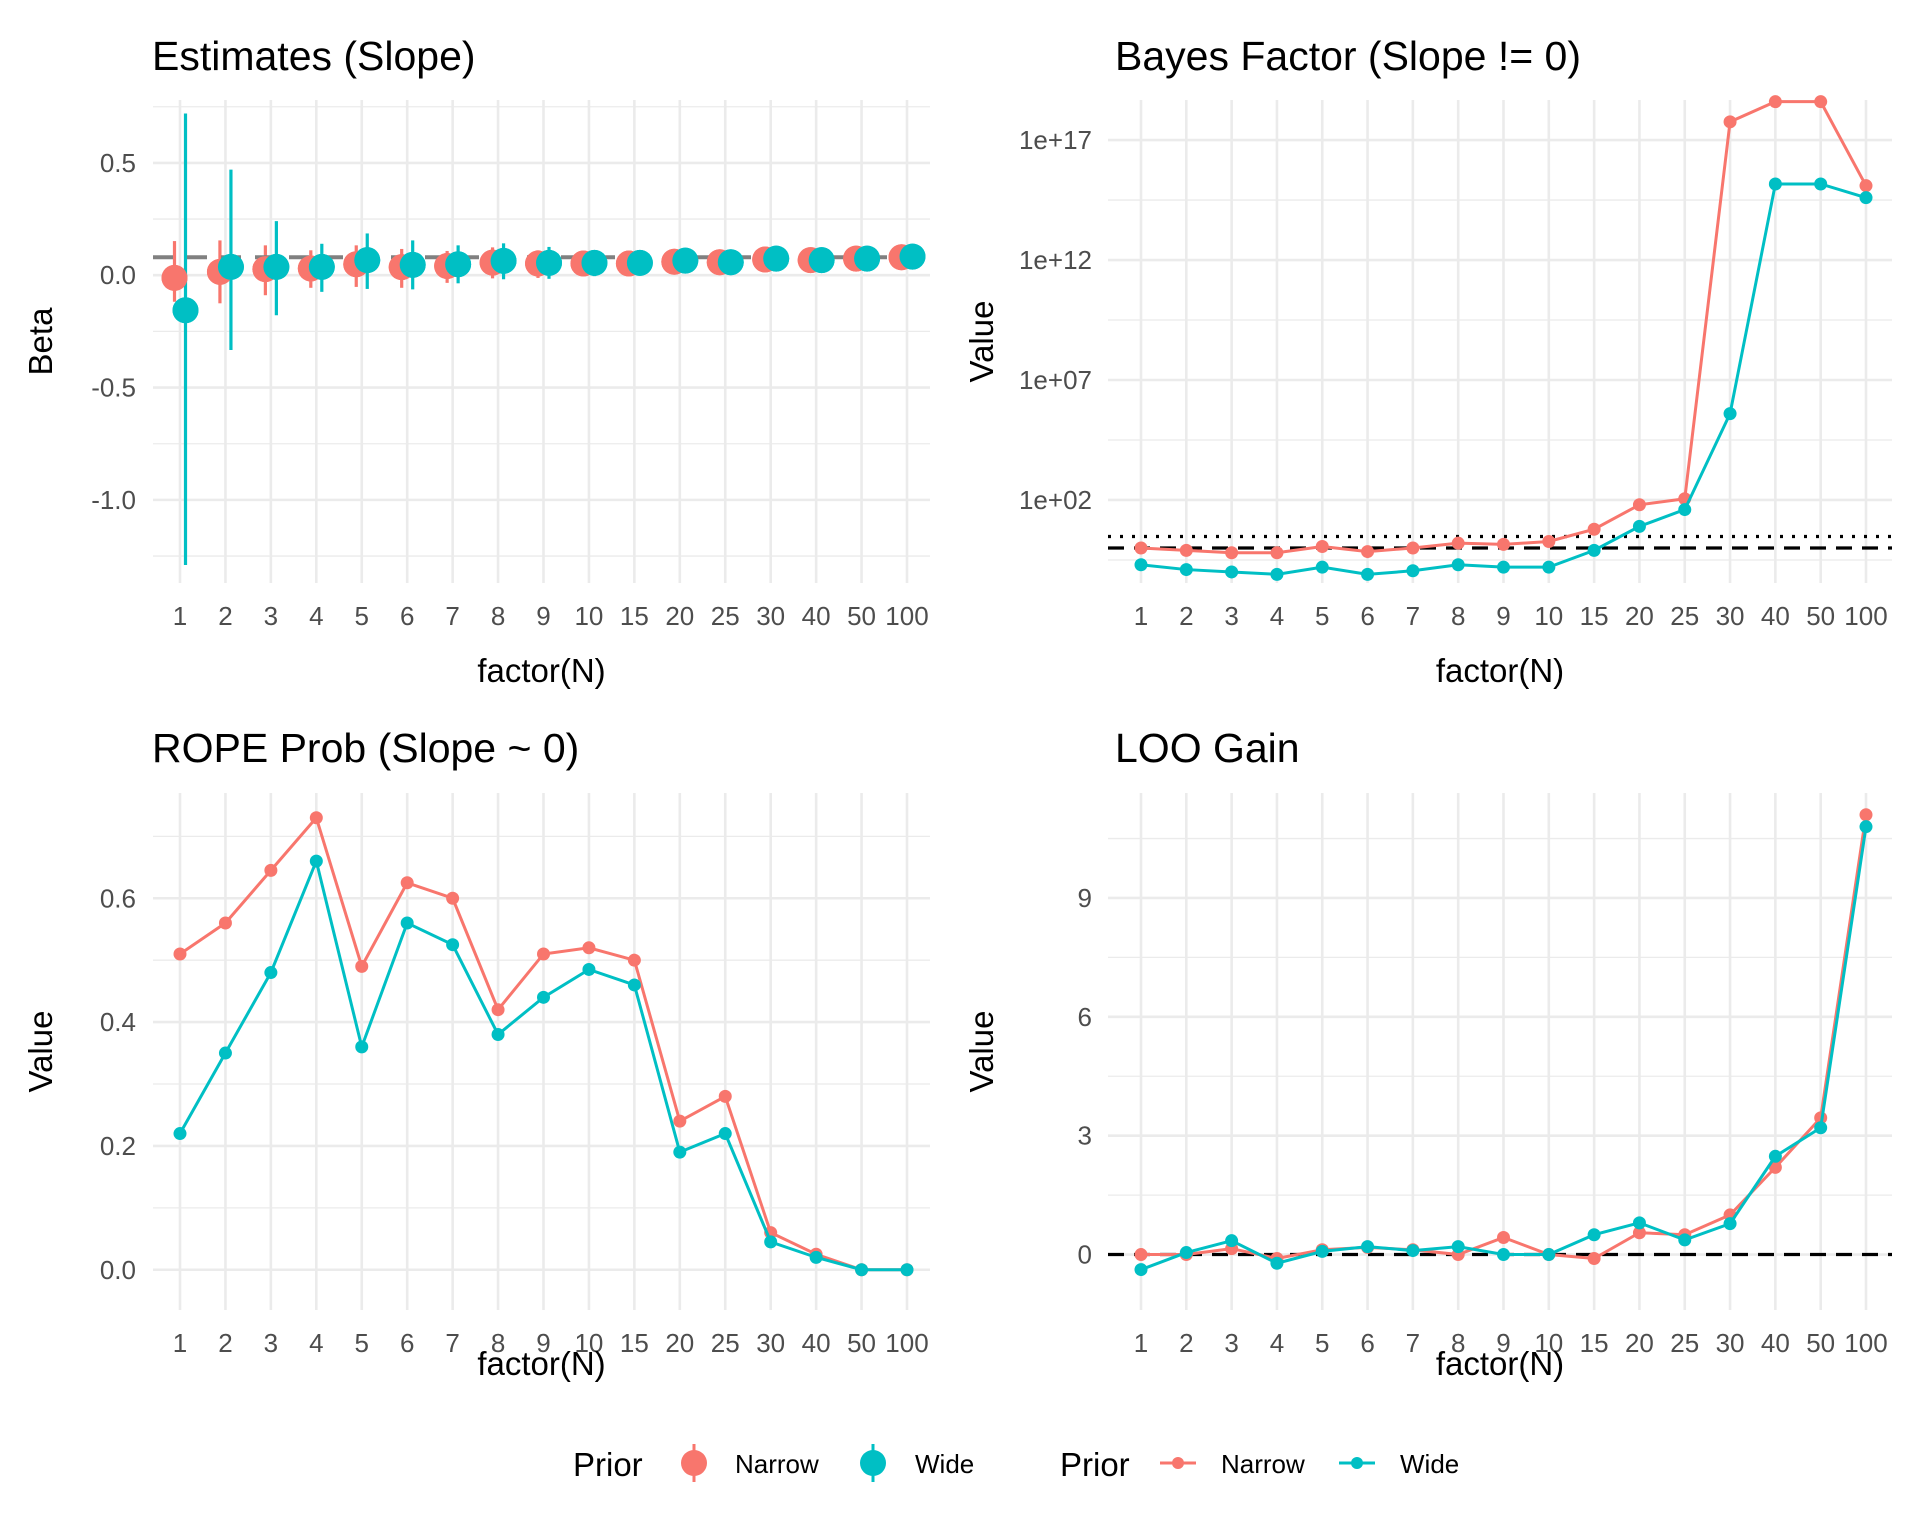 Image resolution: width=1920 pixels, height=1536 pixels. What do you see at coordinates (118, 1146) in the screenshot?
I see `y-tick-label: 0.2` at bounding box center [118, 1146].